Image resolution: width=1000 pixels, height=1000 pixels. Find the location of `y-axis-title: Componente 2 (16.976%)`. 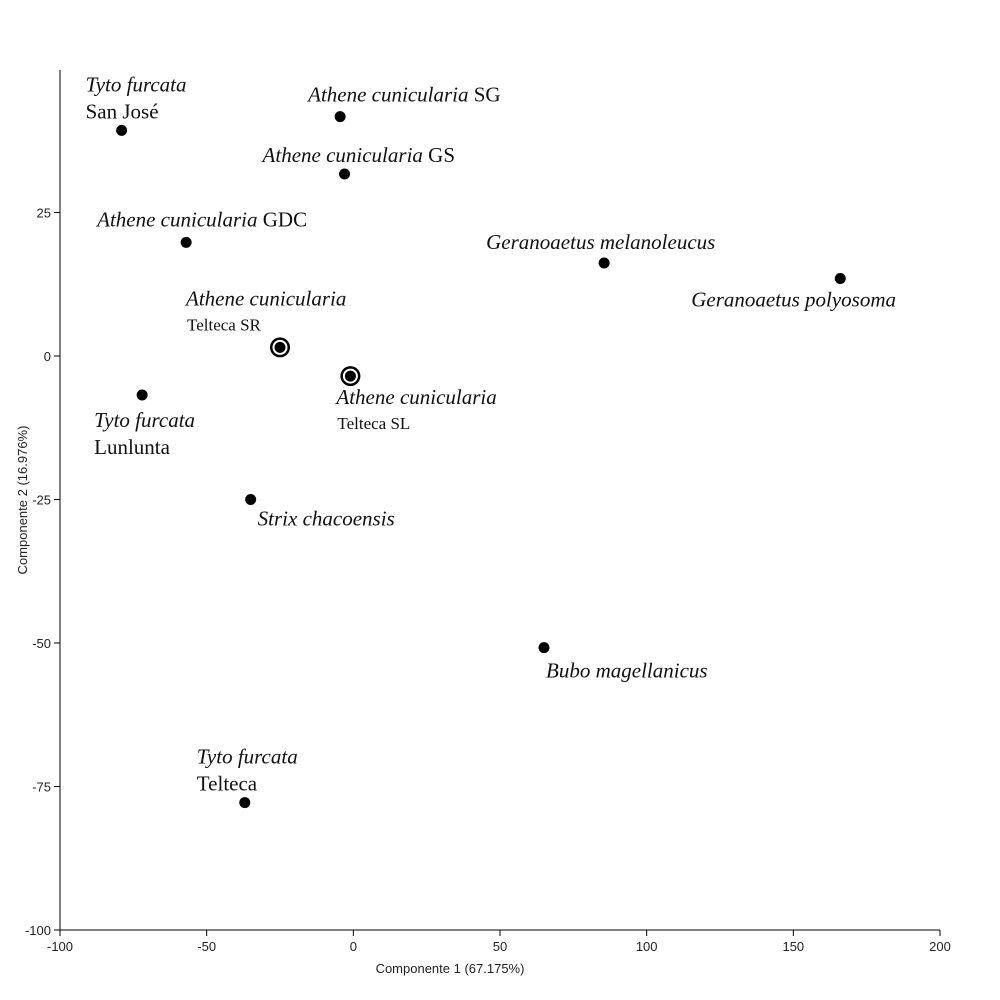

y-axis-title: Componente 2 (16.976%) is located at coordinates (22, 500).